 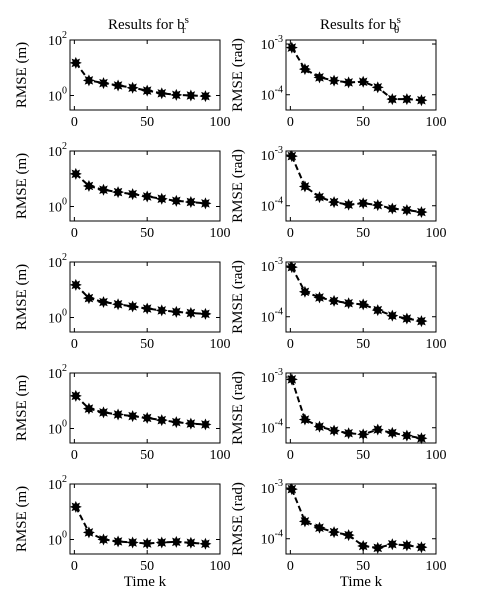 What do you see at coordinates (148, 25) in the screenshot?
I see `column-title-range: Results for bsr` at bounding box center [148, 25].